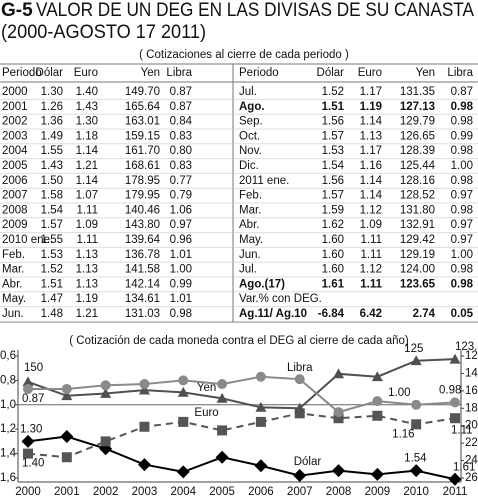 This screenshot has height=500, width=478. I want to click on x-tick-label: 2010, so click(416, 492).